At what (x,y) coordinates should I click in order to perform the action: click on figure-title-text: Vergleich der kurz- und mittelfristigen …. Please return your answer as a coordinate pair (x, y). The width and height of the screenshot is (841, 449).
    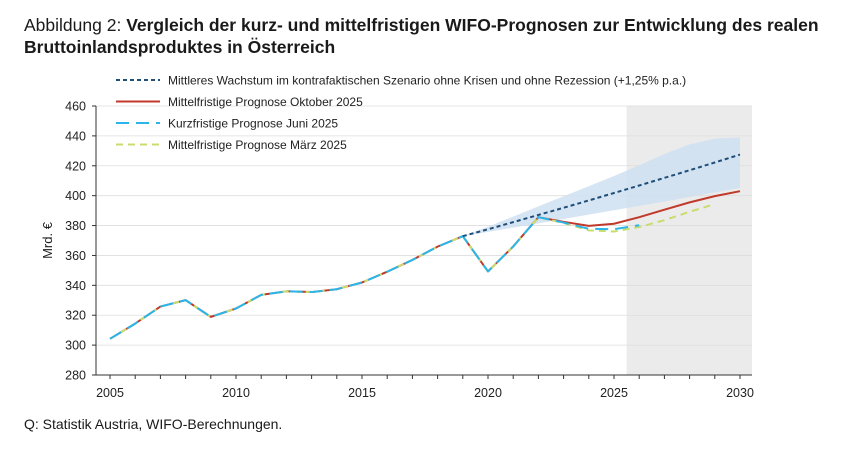
    Looking at the image, I should click on (421, 36).